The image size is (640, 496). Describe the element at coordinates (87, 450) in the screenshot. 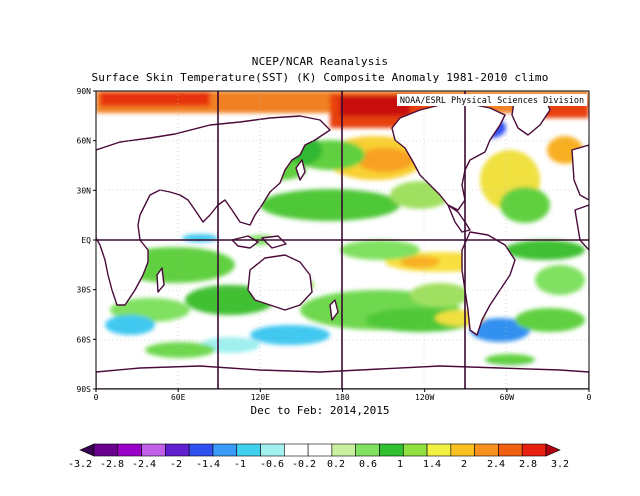

I see `colorbar-min-arrow` at that location.